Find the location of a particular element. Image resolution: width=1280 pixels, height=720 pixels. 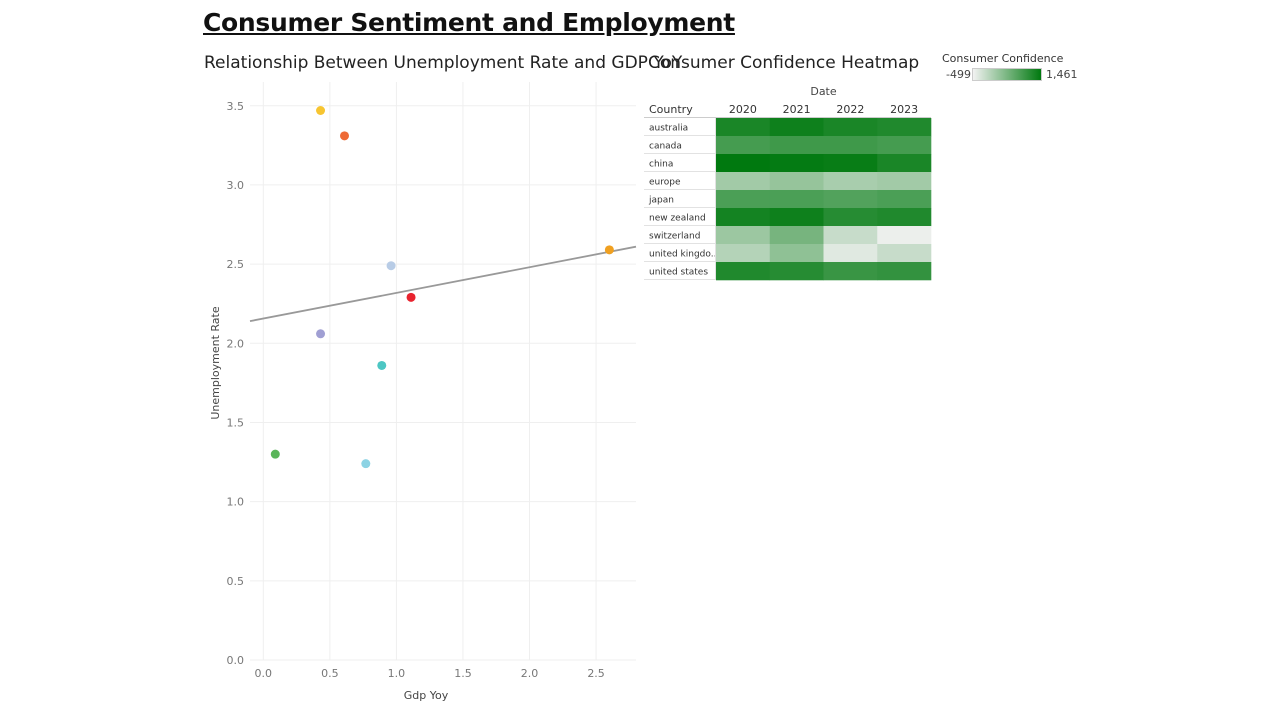

heatmap-row-label: china is located at coordinates (661, 165).